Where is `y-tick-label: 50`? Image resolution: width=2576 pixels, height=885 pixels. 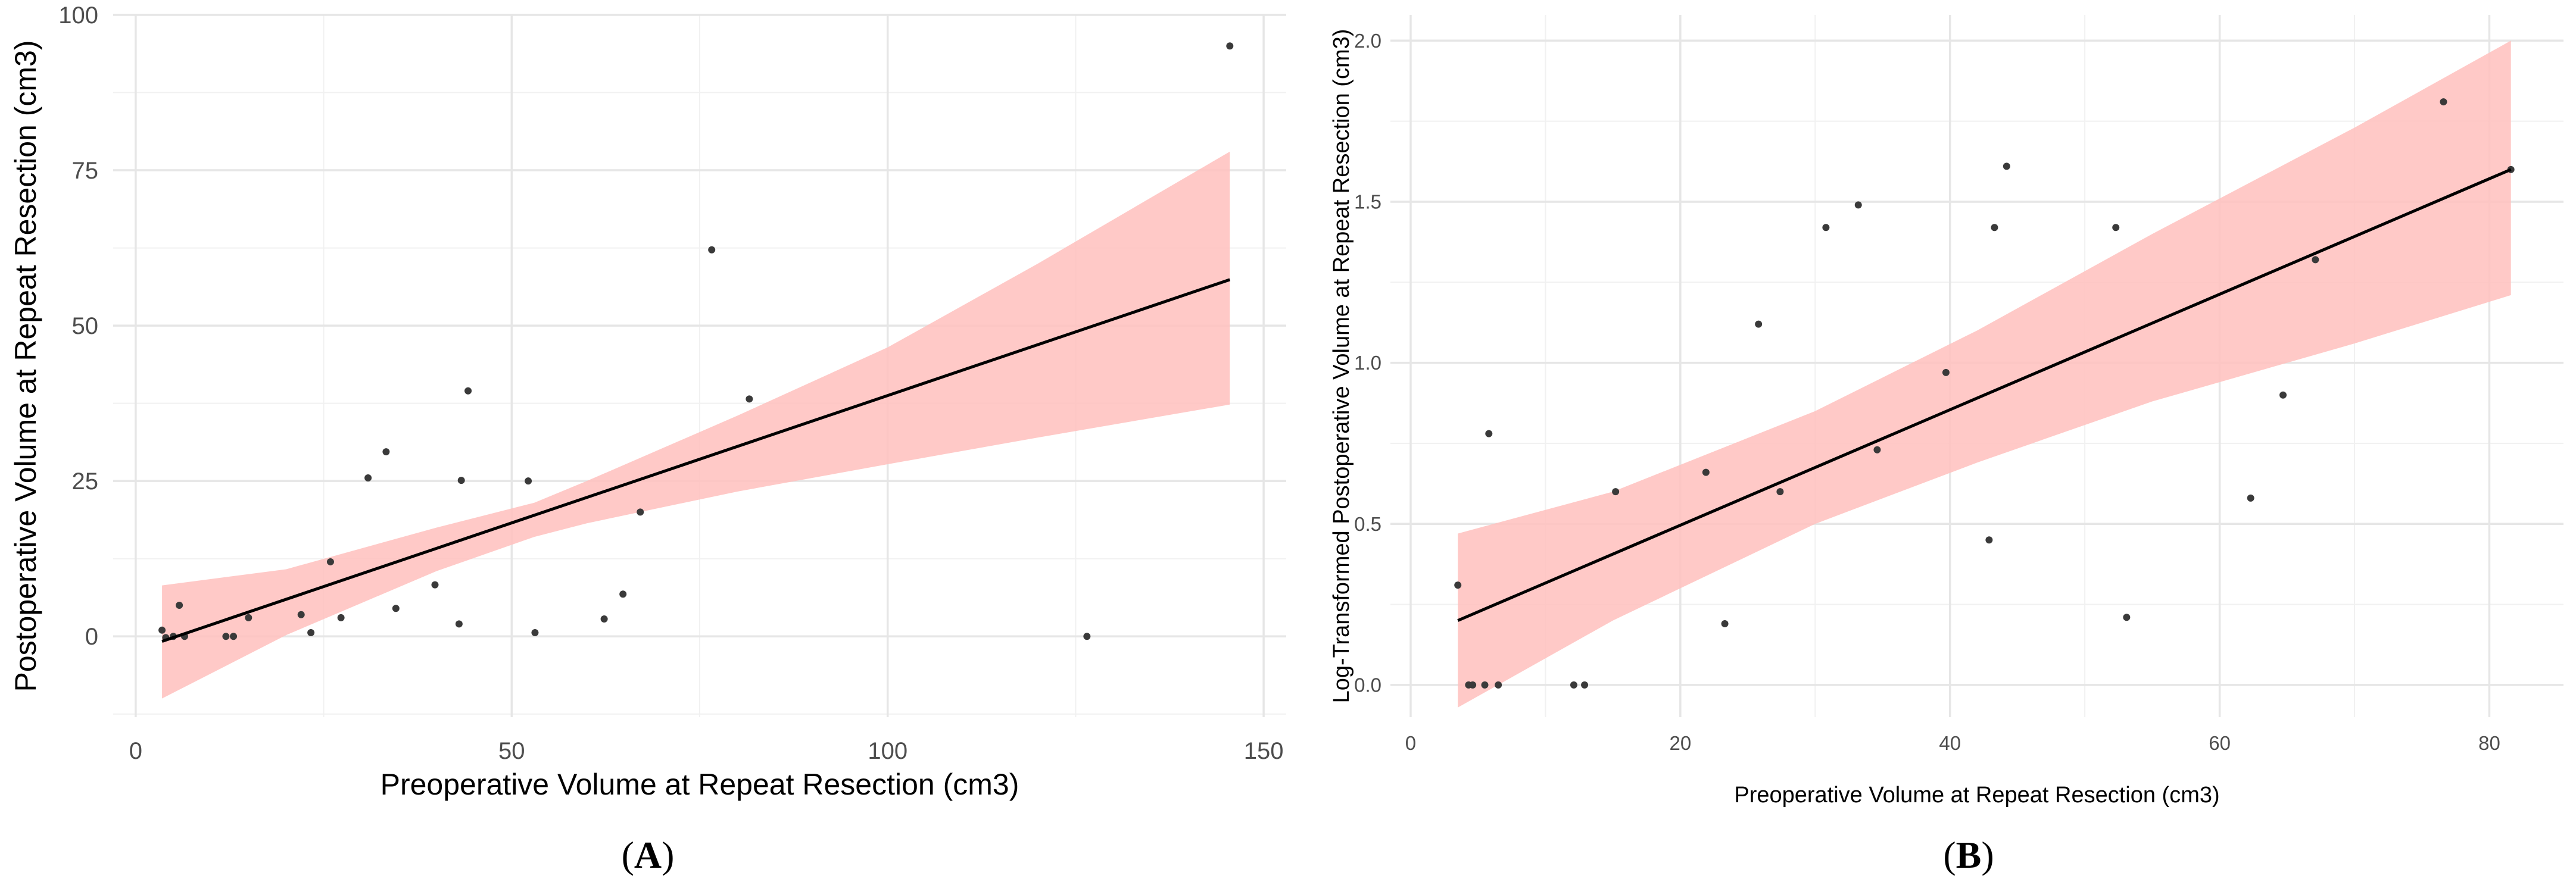 y-tick-label: 50 is located at coordinates (85, 326).